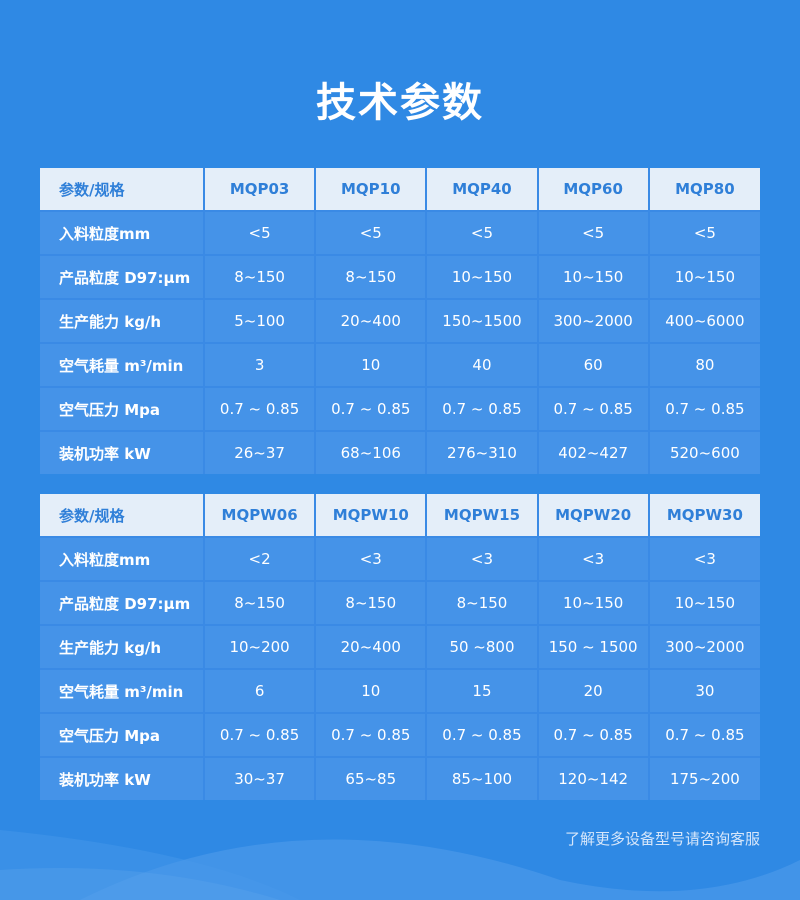 This screenshot has width=800, height=900. What do you see at coordinates (593, 691) in the screenshot?
I see `value-cell: 20` at bounding box center [593, 691].